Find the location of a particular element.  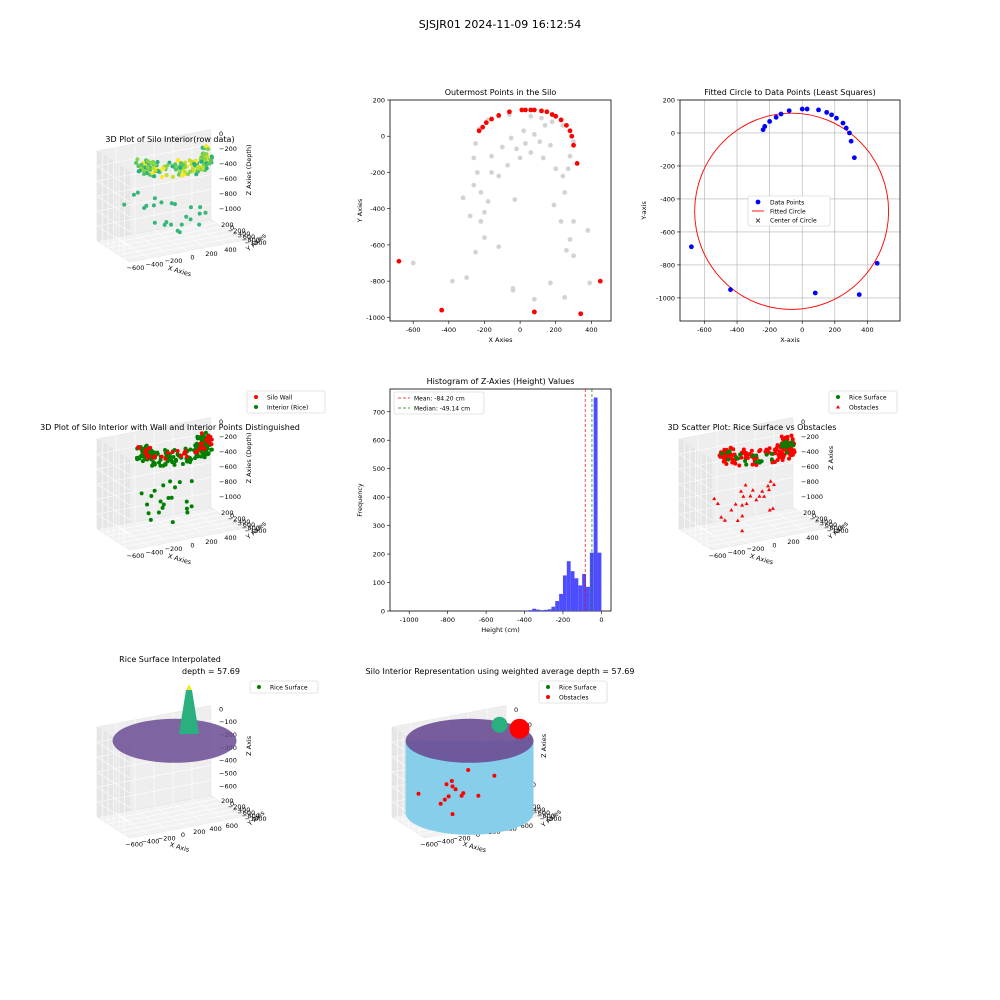

legend-label: Mean: -84.20 cm is located at coordinates (439, 399).